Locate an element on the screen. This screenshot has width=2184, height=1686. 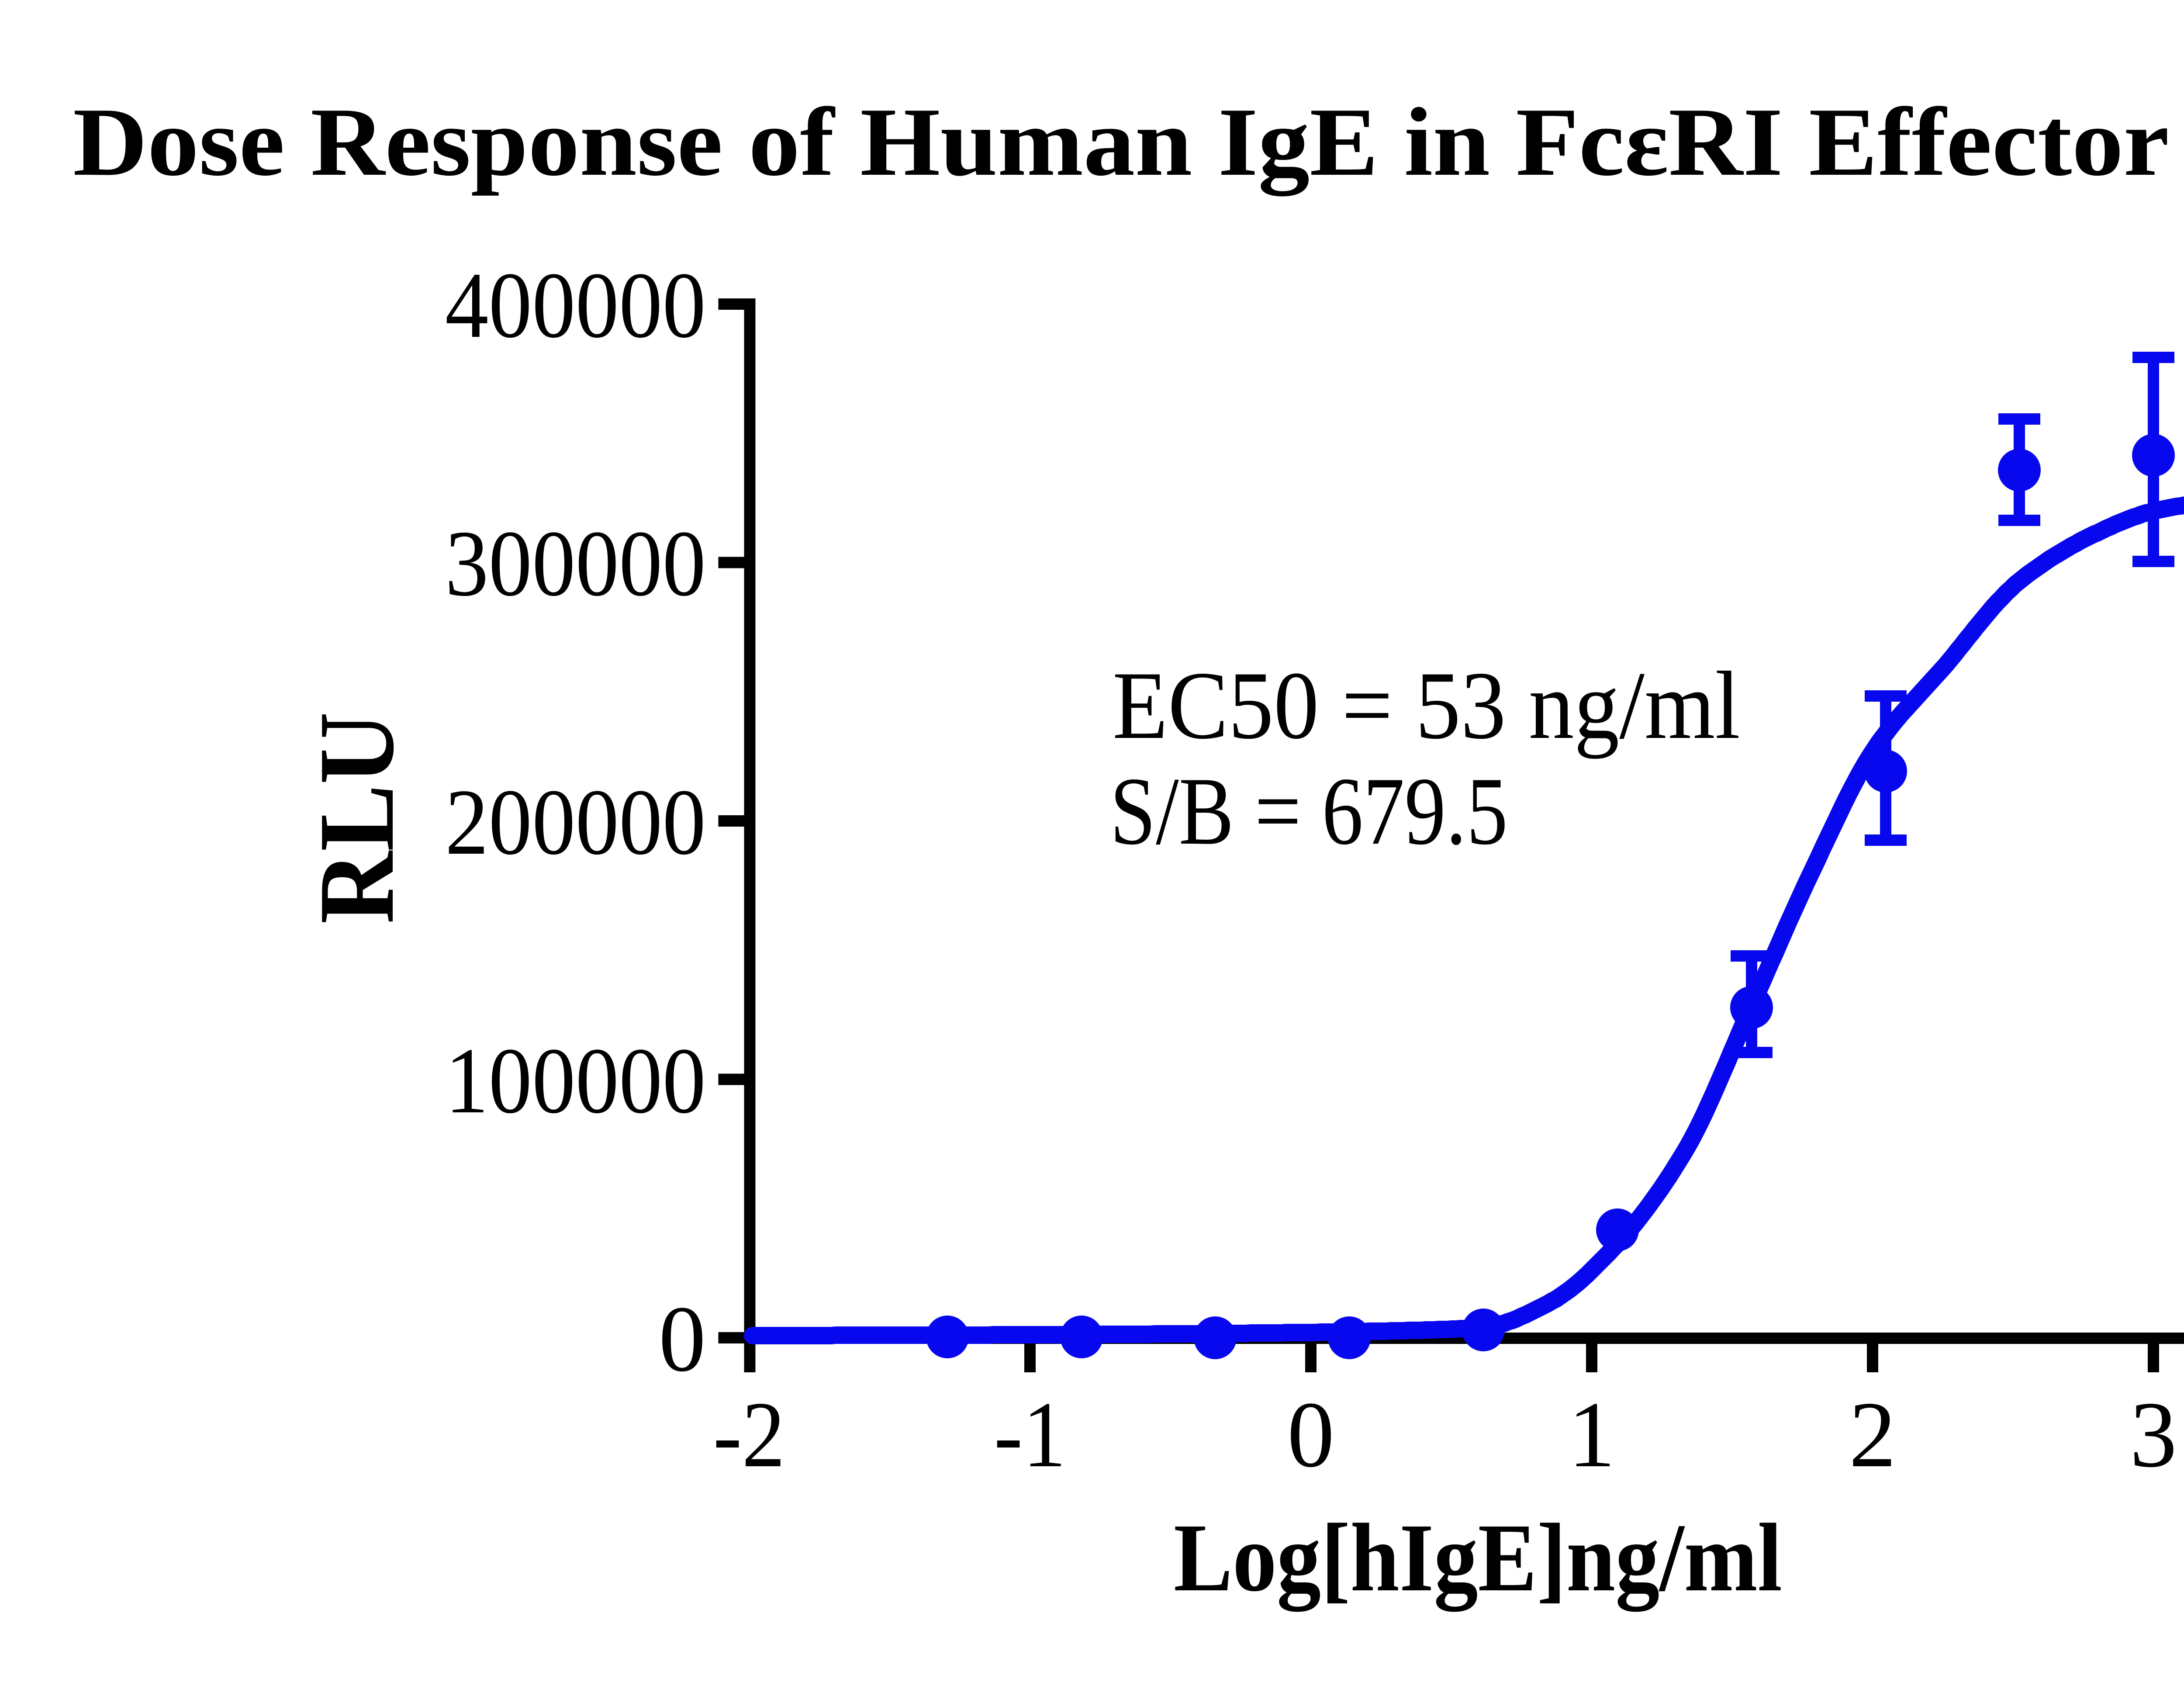
svg-text: RLU is located at coordinates (356, 818).